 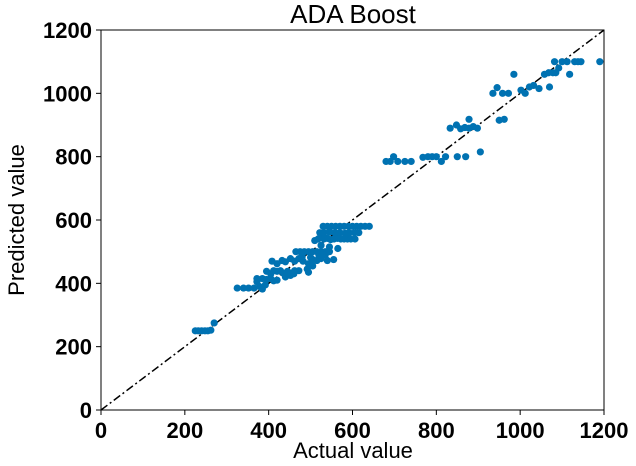 I want to click on y-tick-label: 1200, so click(x=67, y=30).